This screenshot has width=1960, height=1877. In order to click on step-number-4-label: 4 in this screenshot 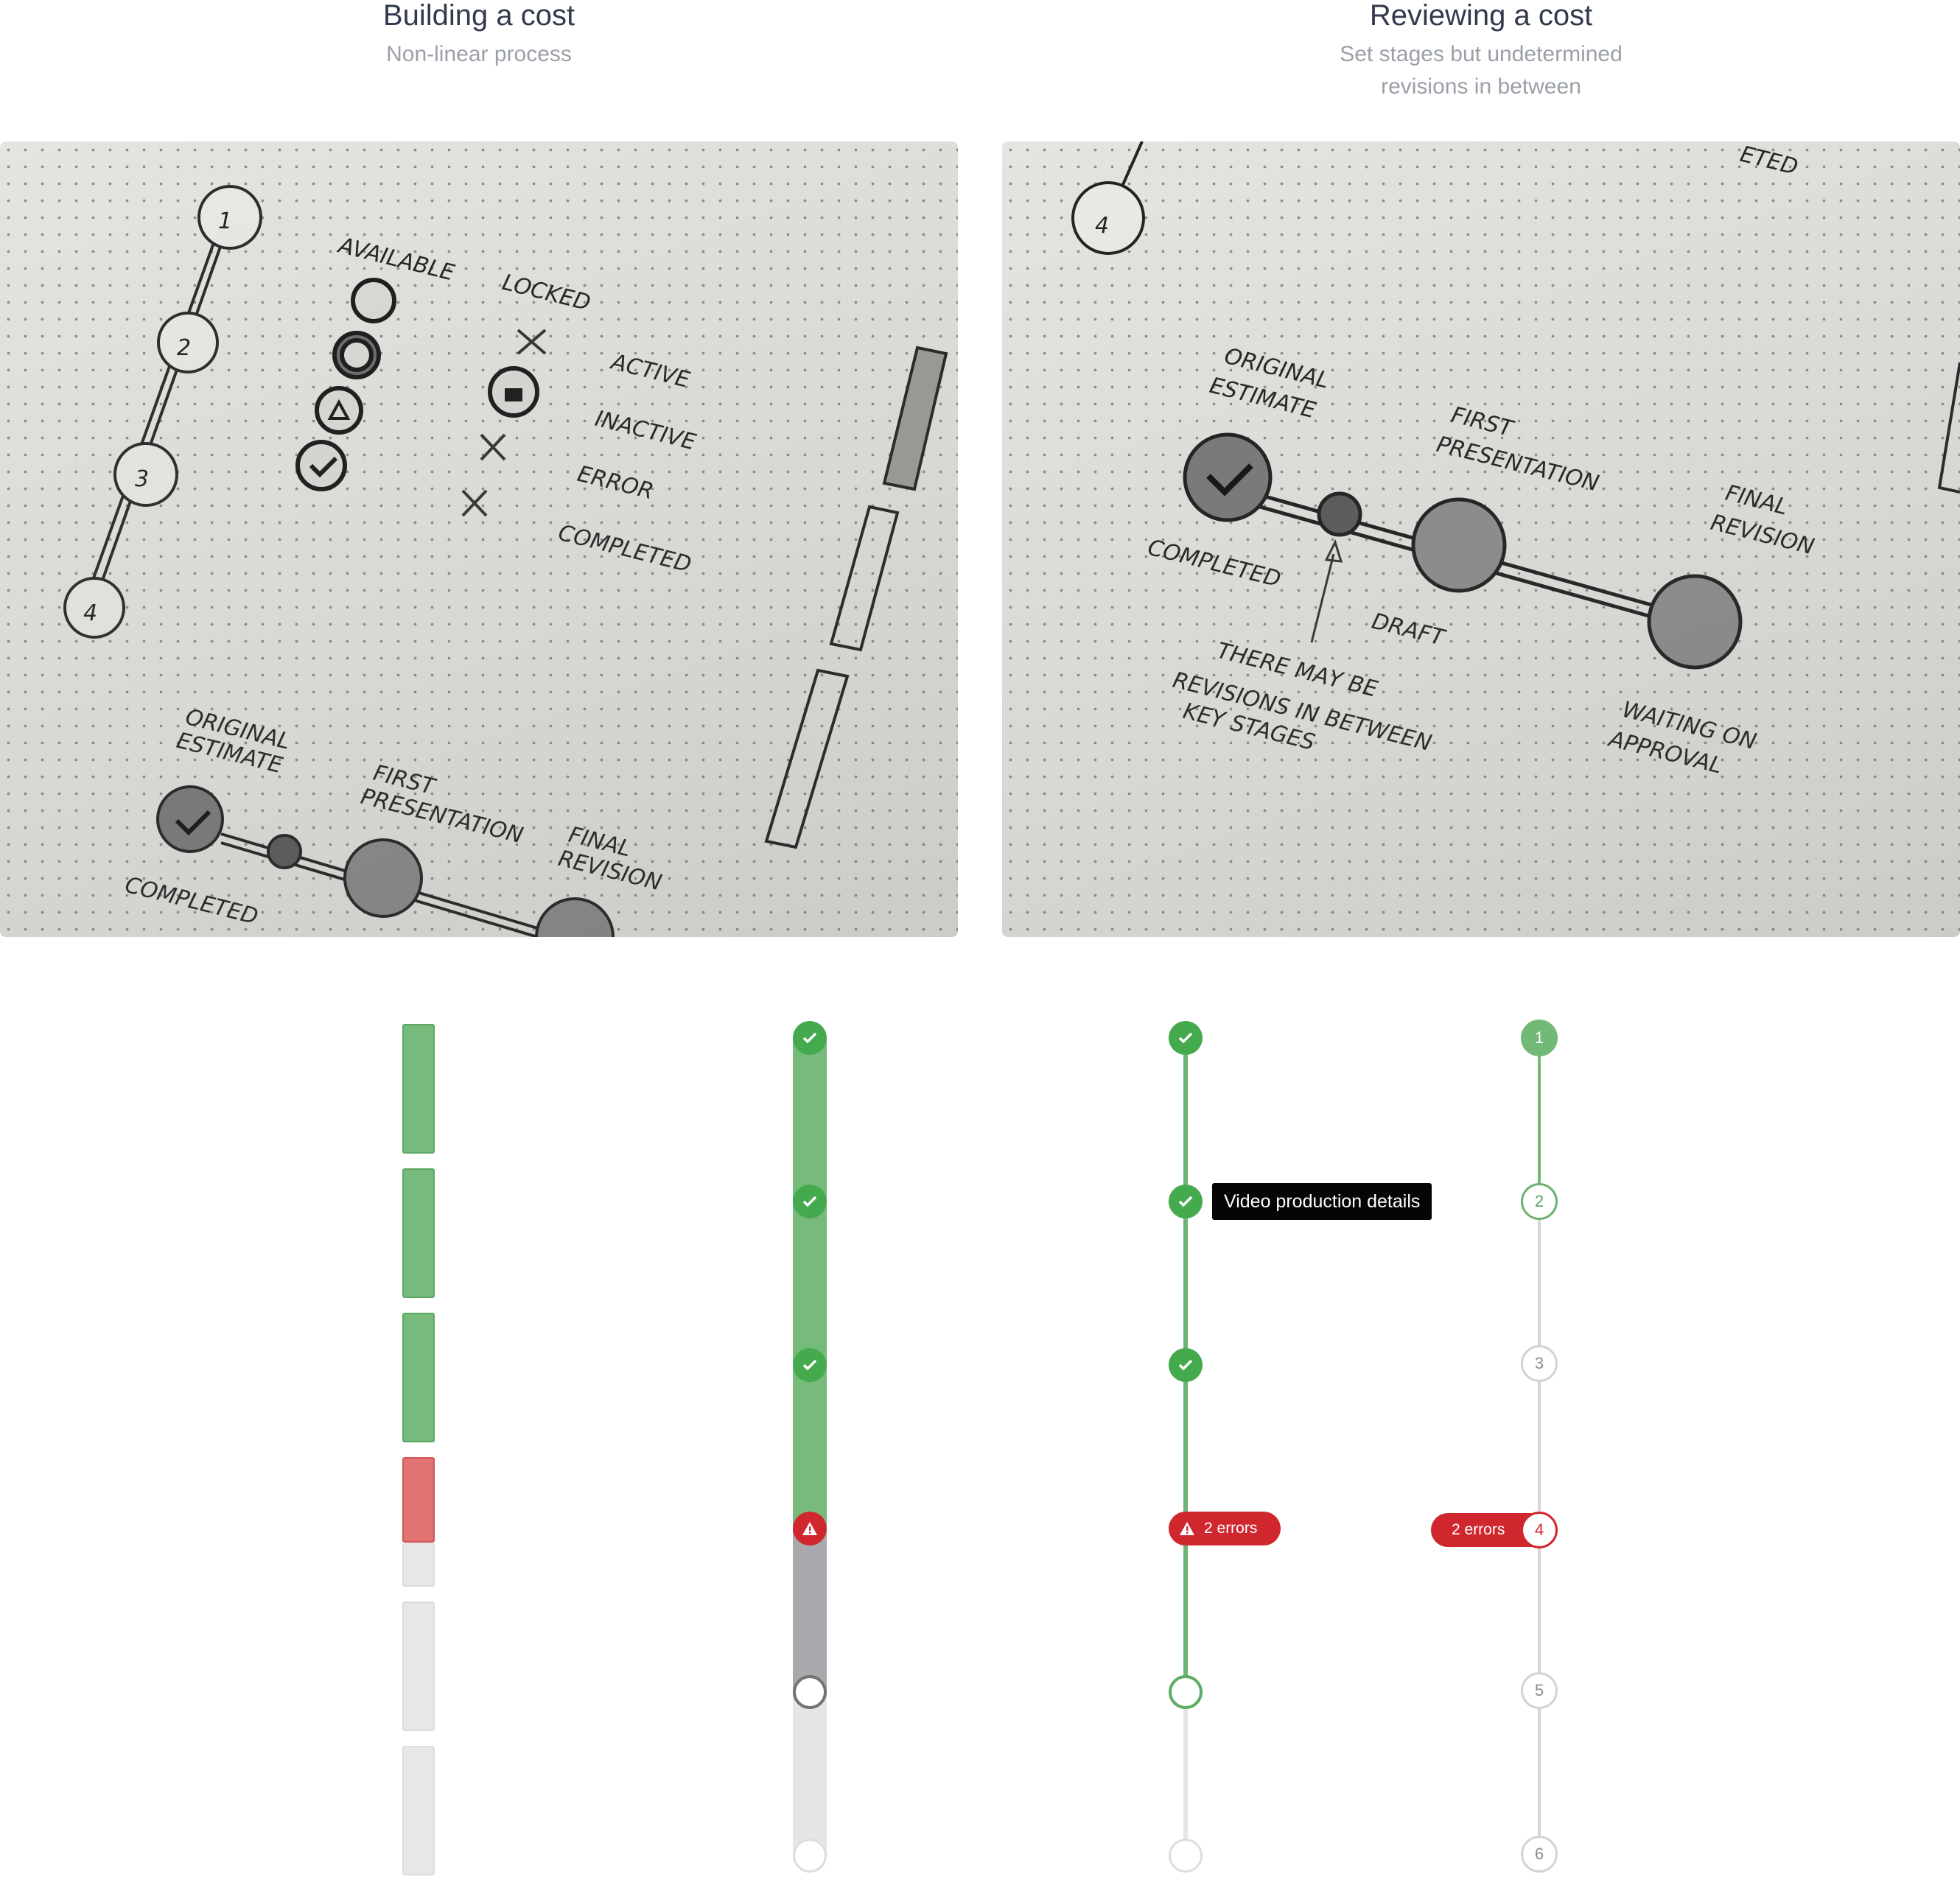, I will do `click(1539, 1529)`.